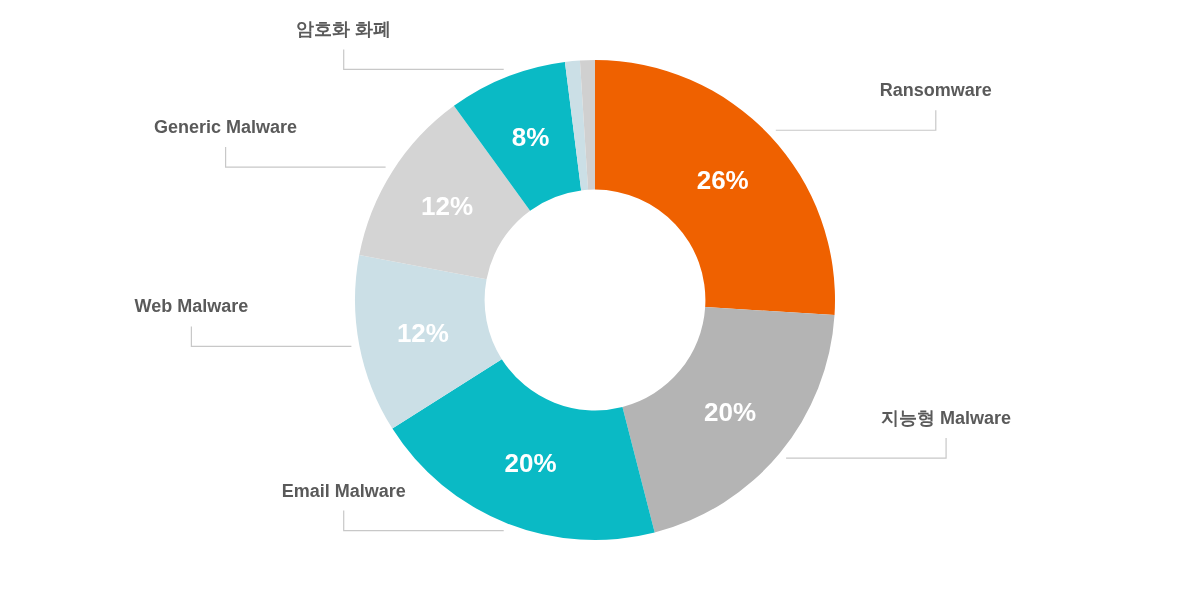 The image size is (1200, 600). Describe the element at coordinates (946, 418) in the screenshot. I see `slice-label: 지능형 Malware` at that location.